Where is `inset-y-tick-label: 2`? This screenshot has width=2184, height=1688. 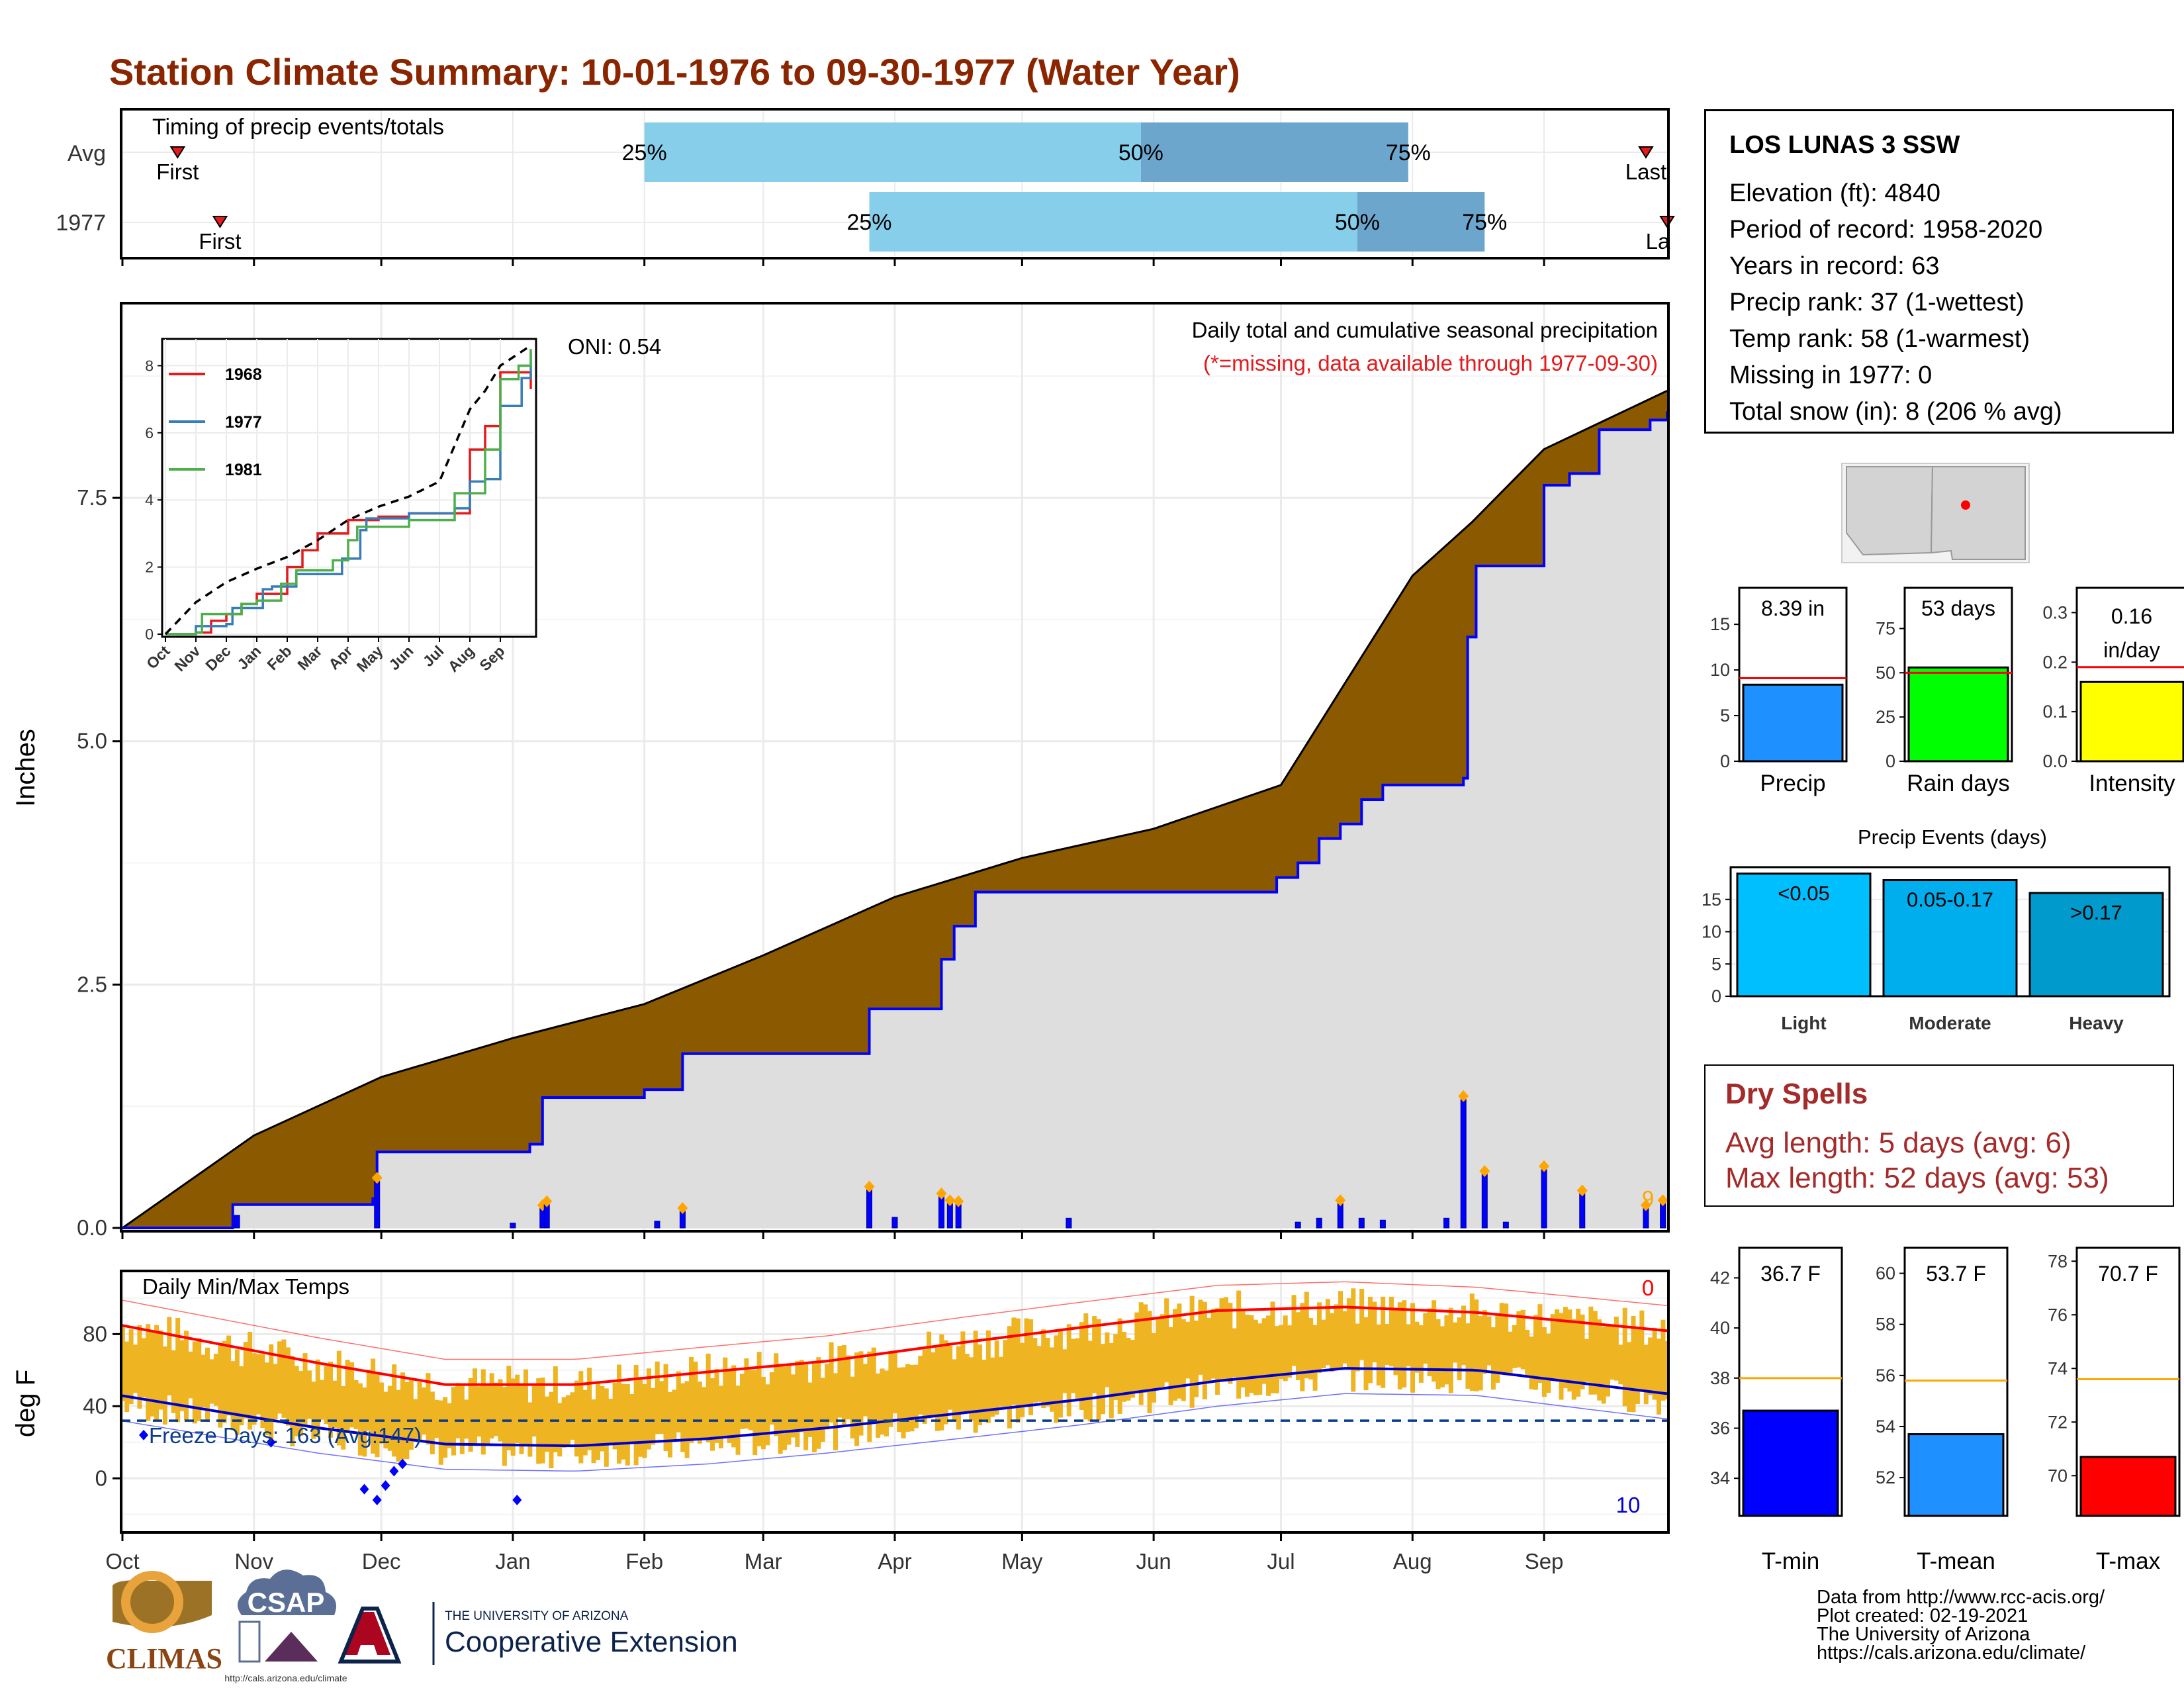 inset-y-tick-label: 2 is located at coordinates (149, 567).